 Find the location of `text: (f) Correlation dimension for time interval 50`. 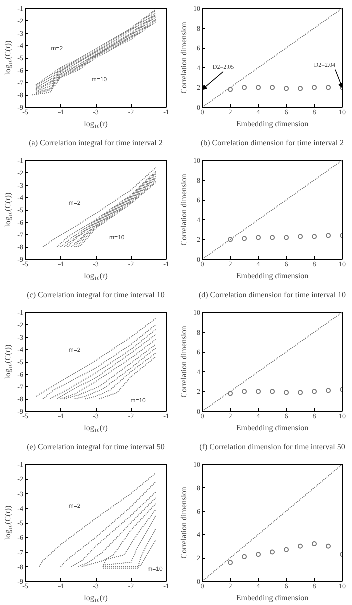

text: (f) Correlation dimension for time interval 50 is located at coordinates (273, 447).